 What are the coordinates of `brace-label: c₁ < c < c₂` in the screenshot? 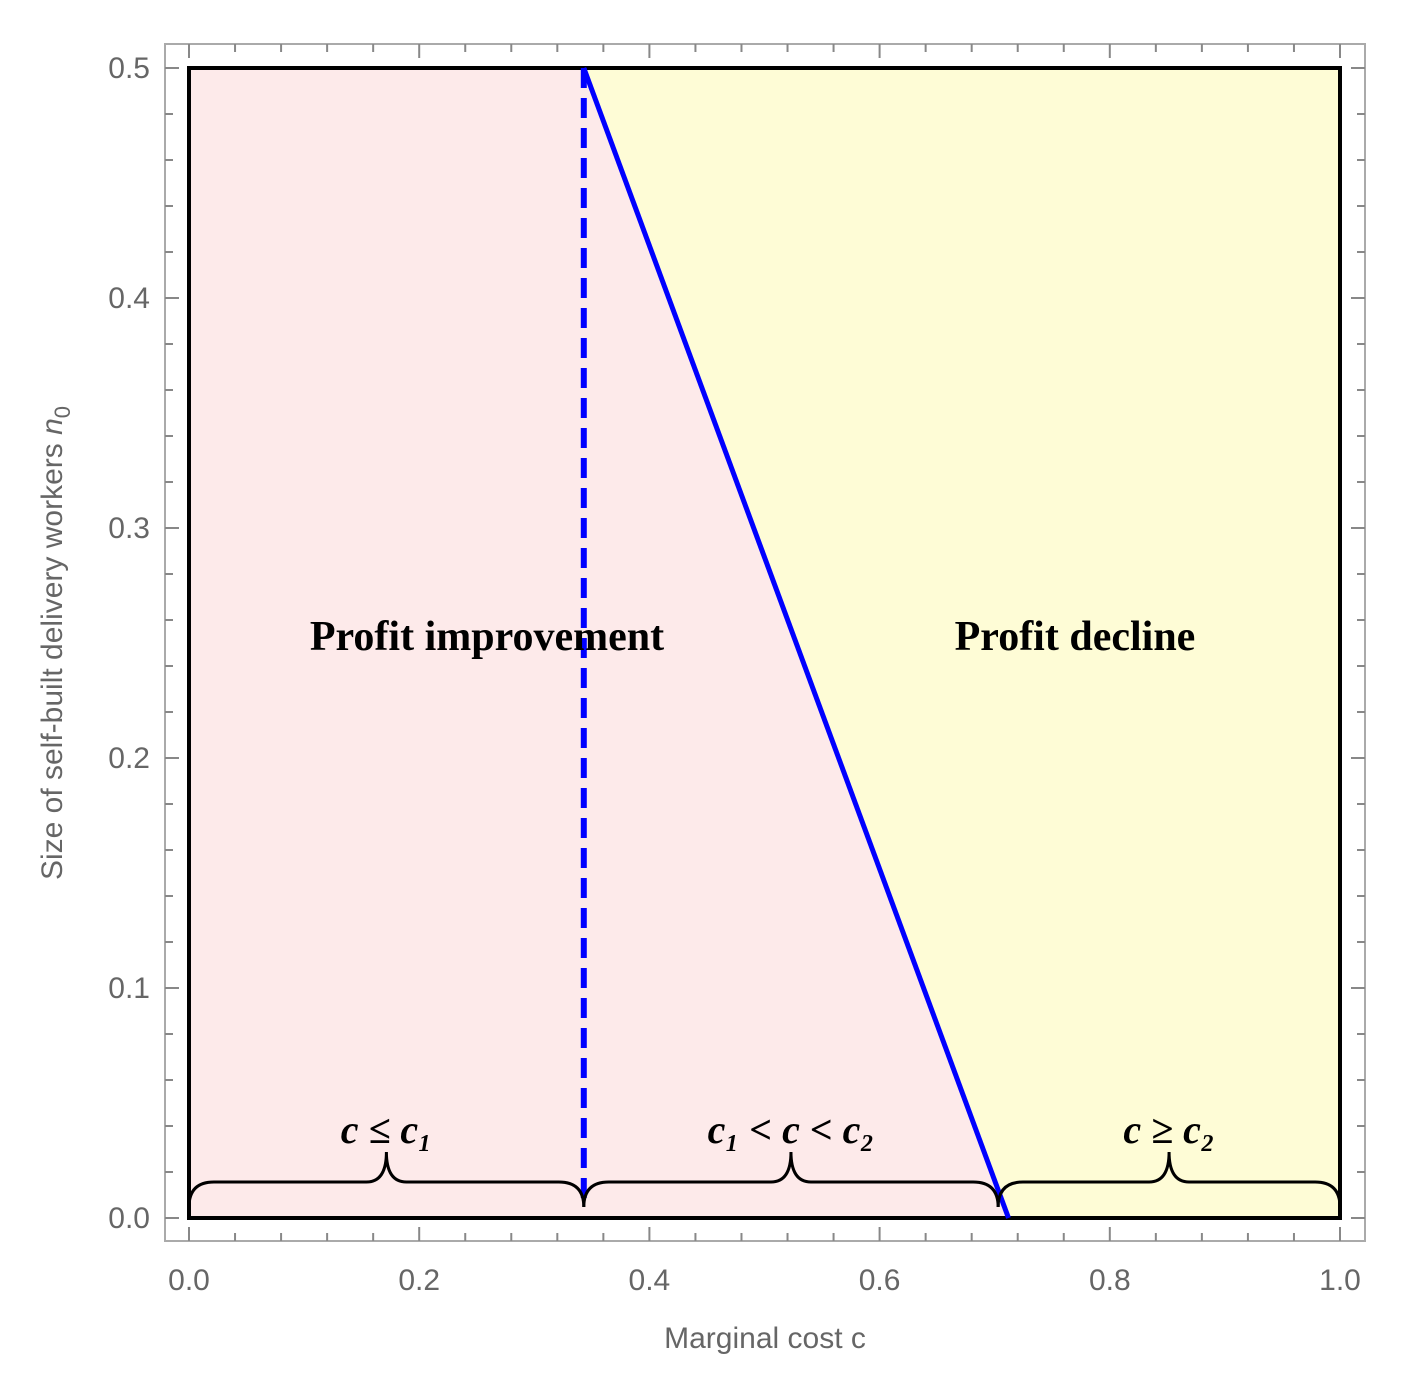 It's located at (791, 1129).